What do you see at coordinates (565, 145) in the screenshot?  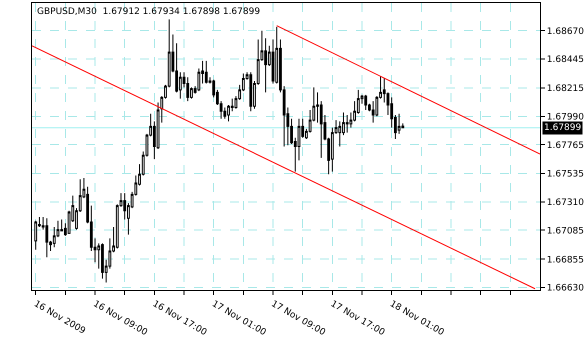 I see `y-tick-label: 1.67765` at bounding box center [565, 145].